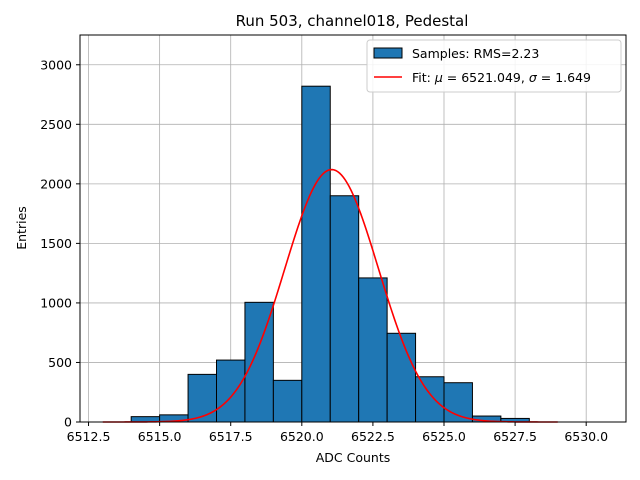 This screenshot has width=640, height=480. What do you see at coordinates (373, 436) in the screenshot?
I see `x-tick-label: 6522.5` at bounding box center [373, 436].